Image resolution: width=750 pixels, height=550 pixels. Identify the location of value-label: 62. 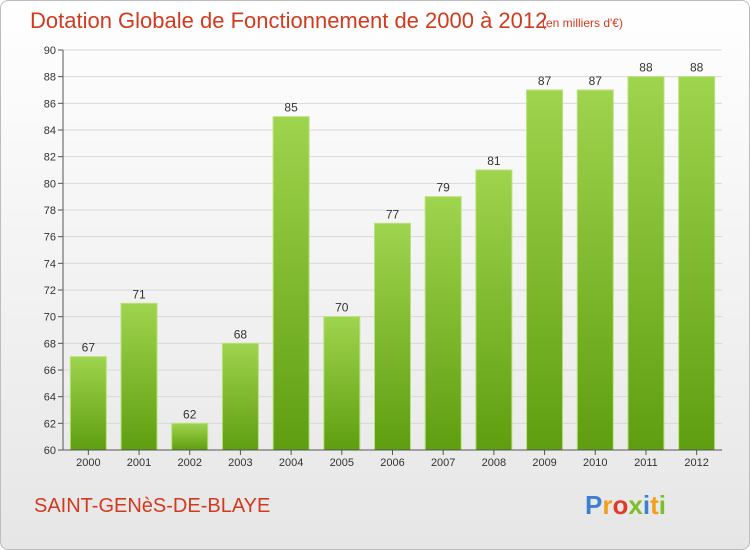
(190, 414).